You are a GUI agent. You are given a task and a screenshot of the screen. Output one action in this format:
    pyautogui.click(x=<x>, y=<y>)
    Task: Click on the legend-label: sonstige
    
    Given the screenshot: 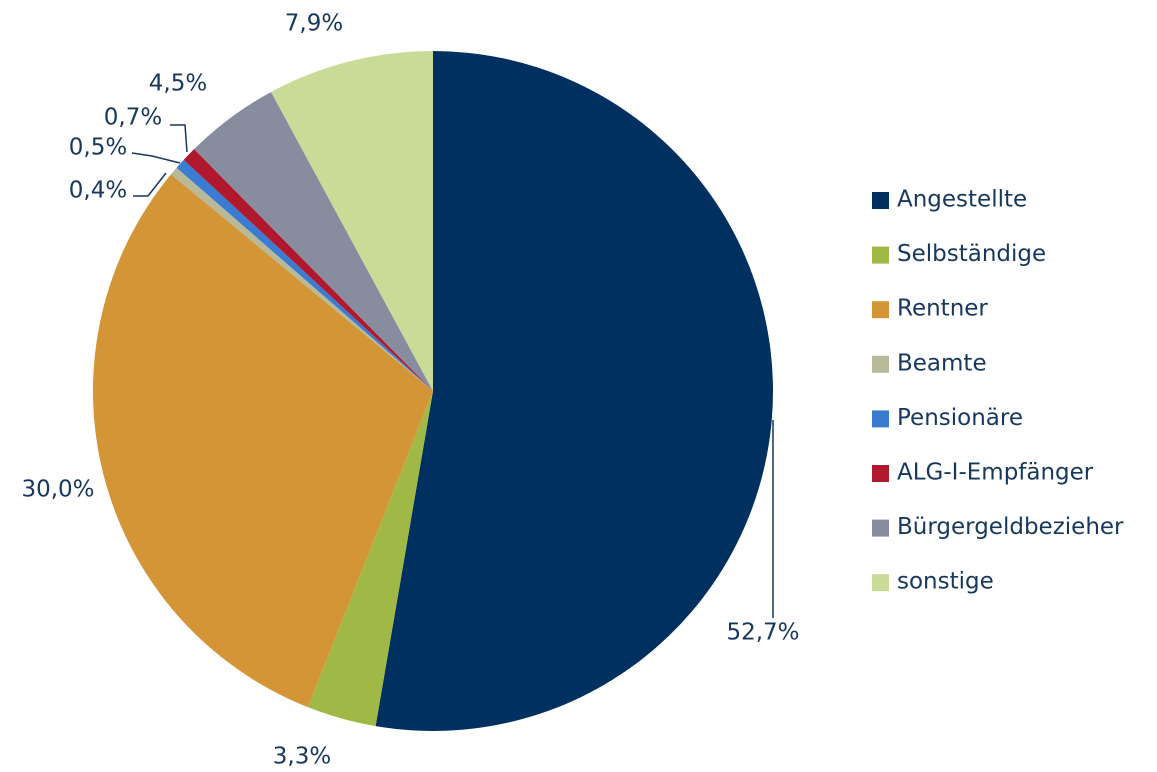 What is the action you would take?
    pyautogui.click(x=945, y=582)
    